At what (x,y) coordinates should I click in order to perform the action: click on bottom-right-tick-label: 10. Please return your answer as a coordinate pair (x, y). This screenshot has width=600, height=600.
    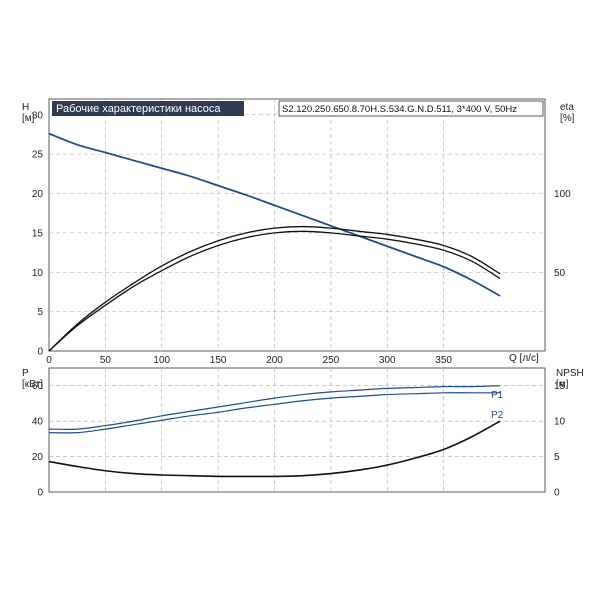
    Looking at the image, I should click on (560, 422).